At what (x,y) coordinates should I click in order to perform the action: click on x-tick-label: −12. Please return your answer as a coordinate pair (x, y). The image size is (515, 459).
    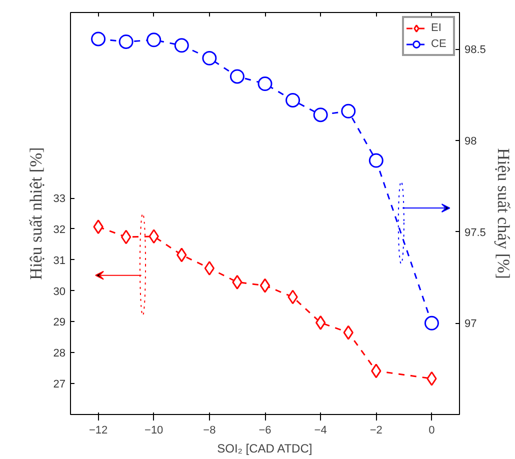
    Looking at the image, I should click on (98, 430).